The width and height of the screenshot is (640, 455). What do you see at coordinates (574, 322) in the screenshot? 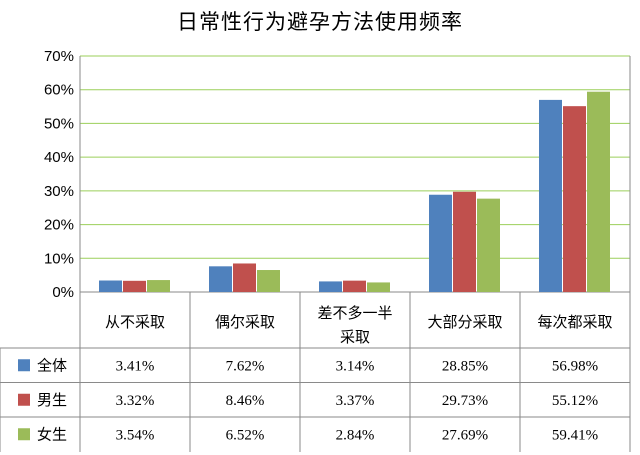
I see `category-label: 每次都采取` at bounding box center [574, 322].